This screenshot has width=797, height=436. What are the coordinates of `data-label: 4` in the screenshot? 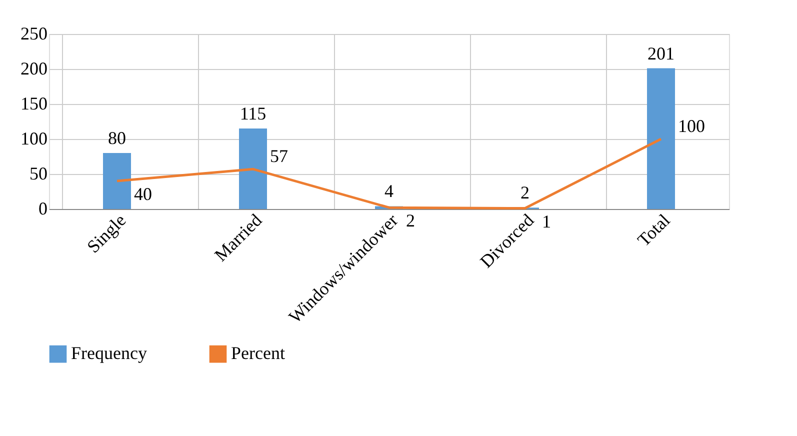 It's located at (389, 191).